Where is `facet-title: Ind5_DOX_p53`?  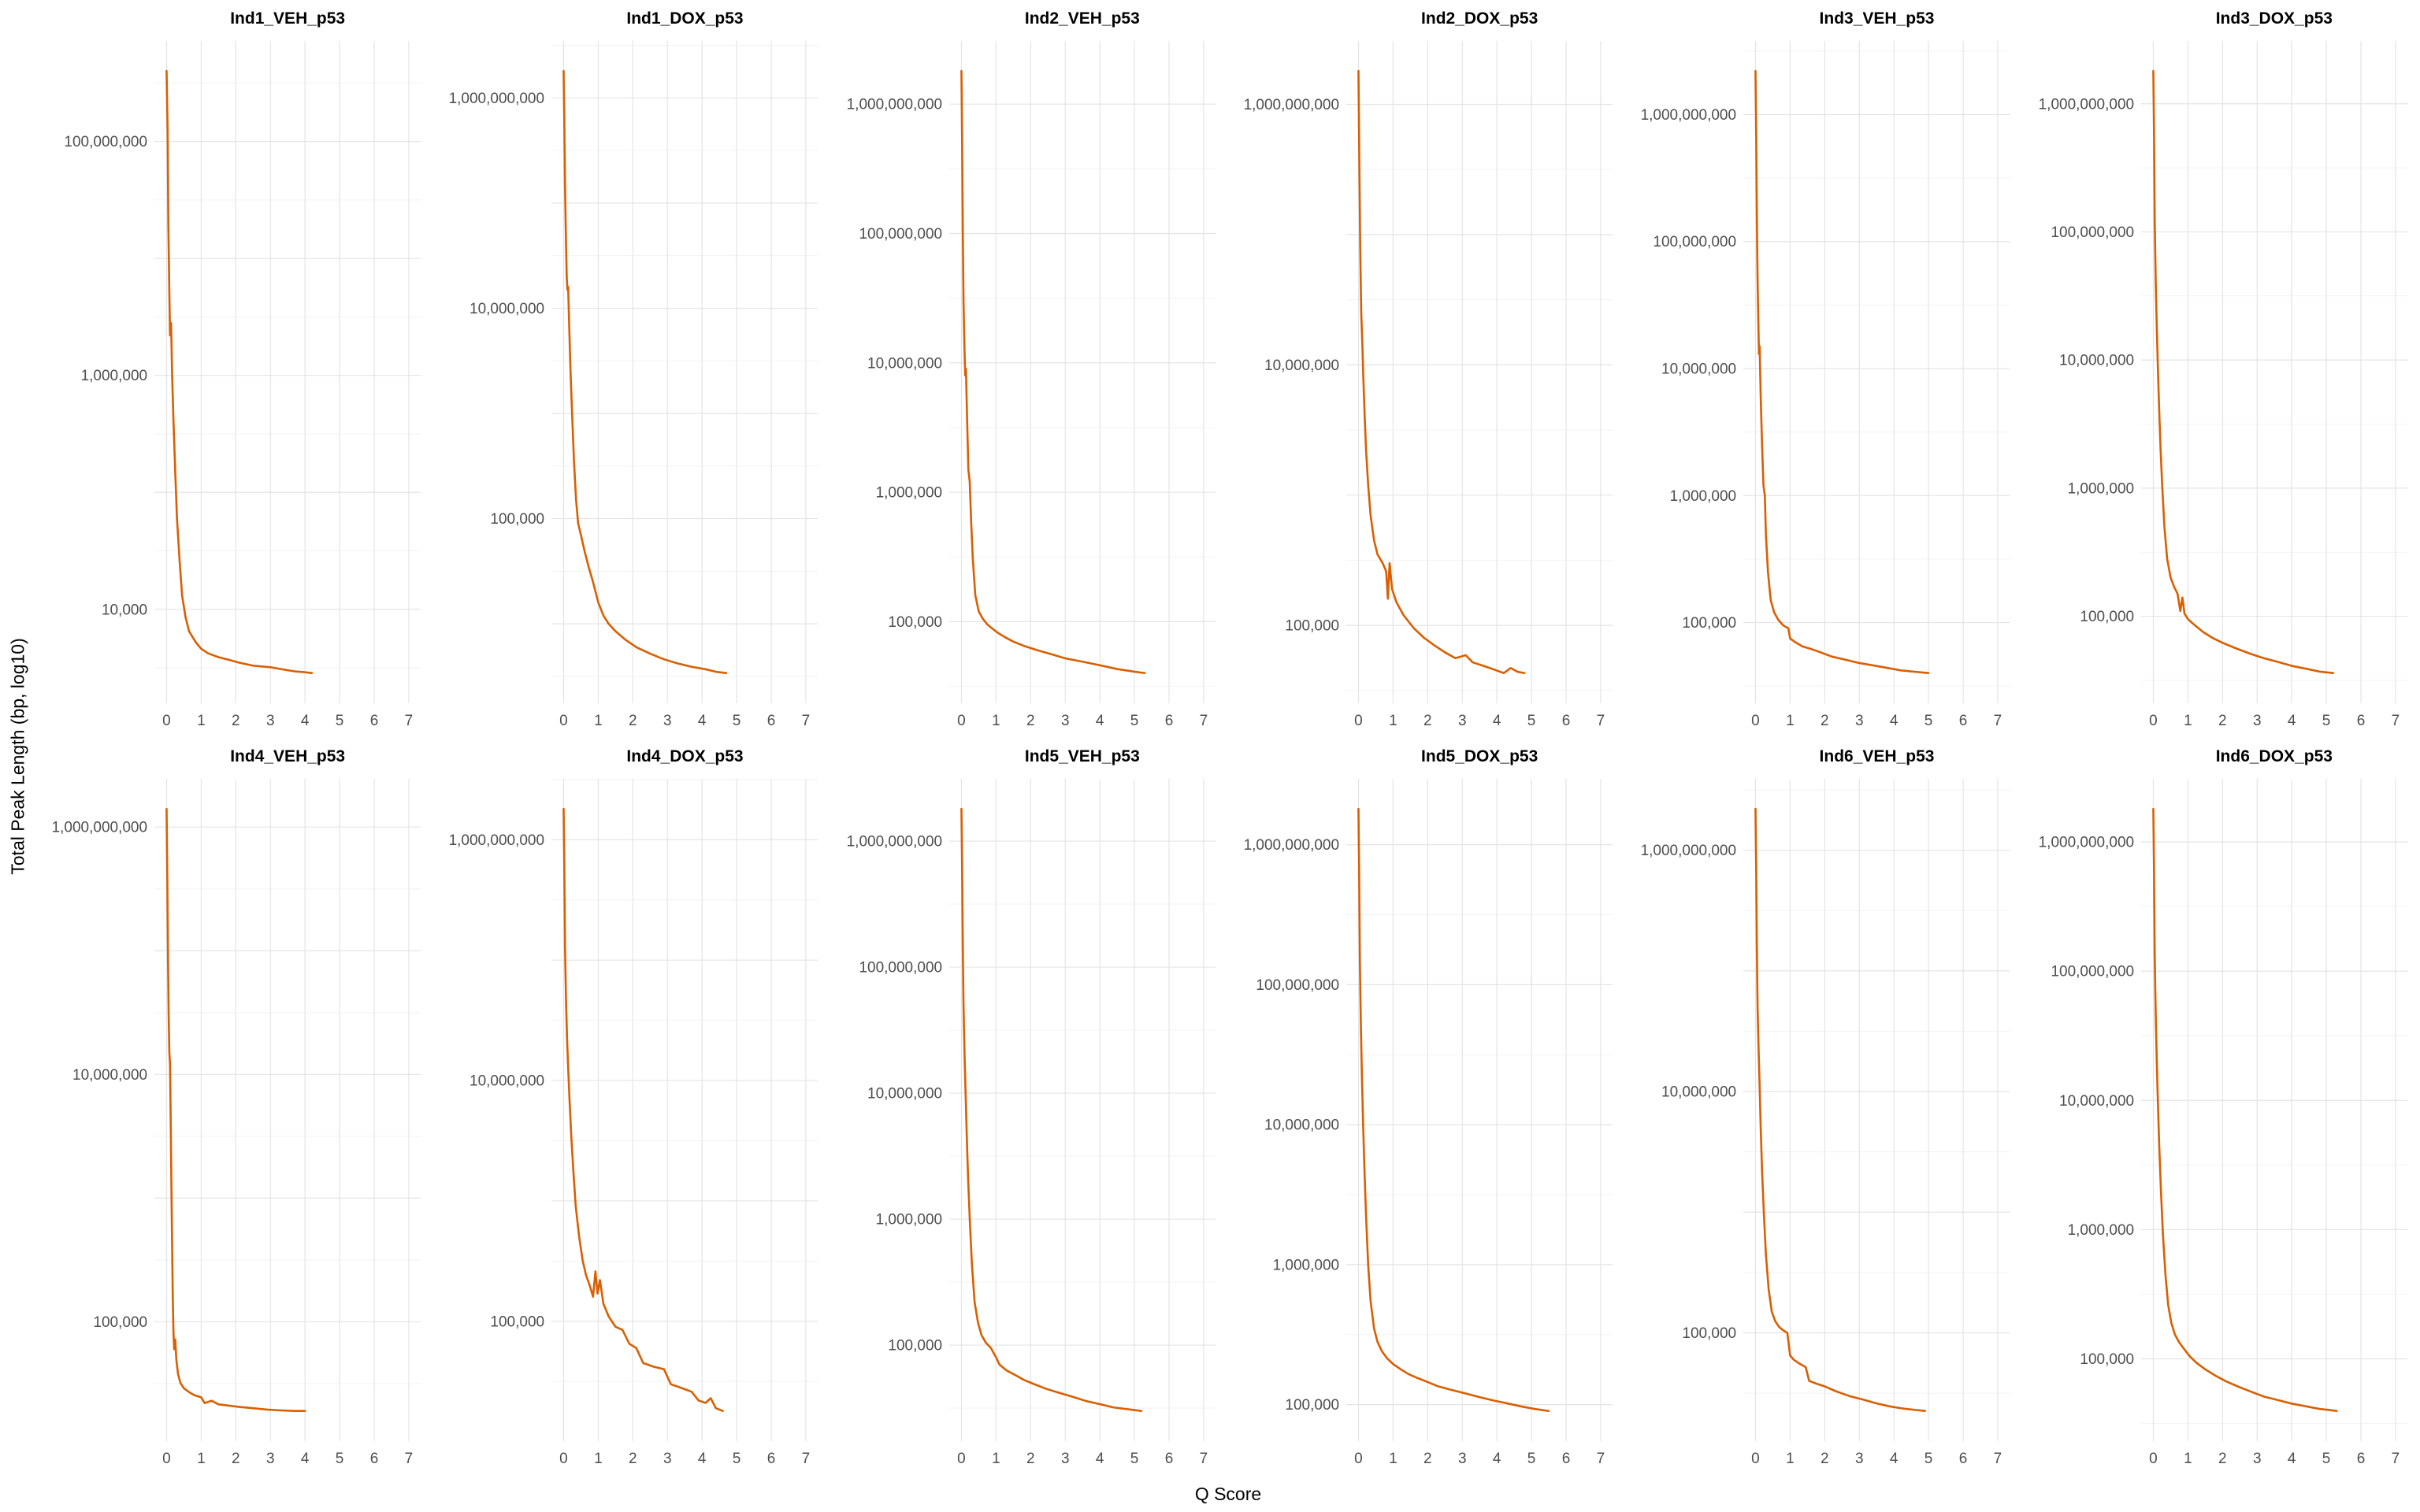 facet-title: Ind5_DOX_p53 is located at coordinates (1479, 756).